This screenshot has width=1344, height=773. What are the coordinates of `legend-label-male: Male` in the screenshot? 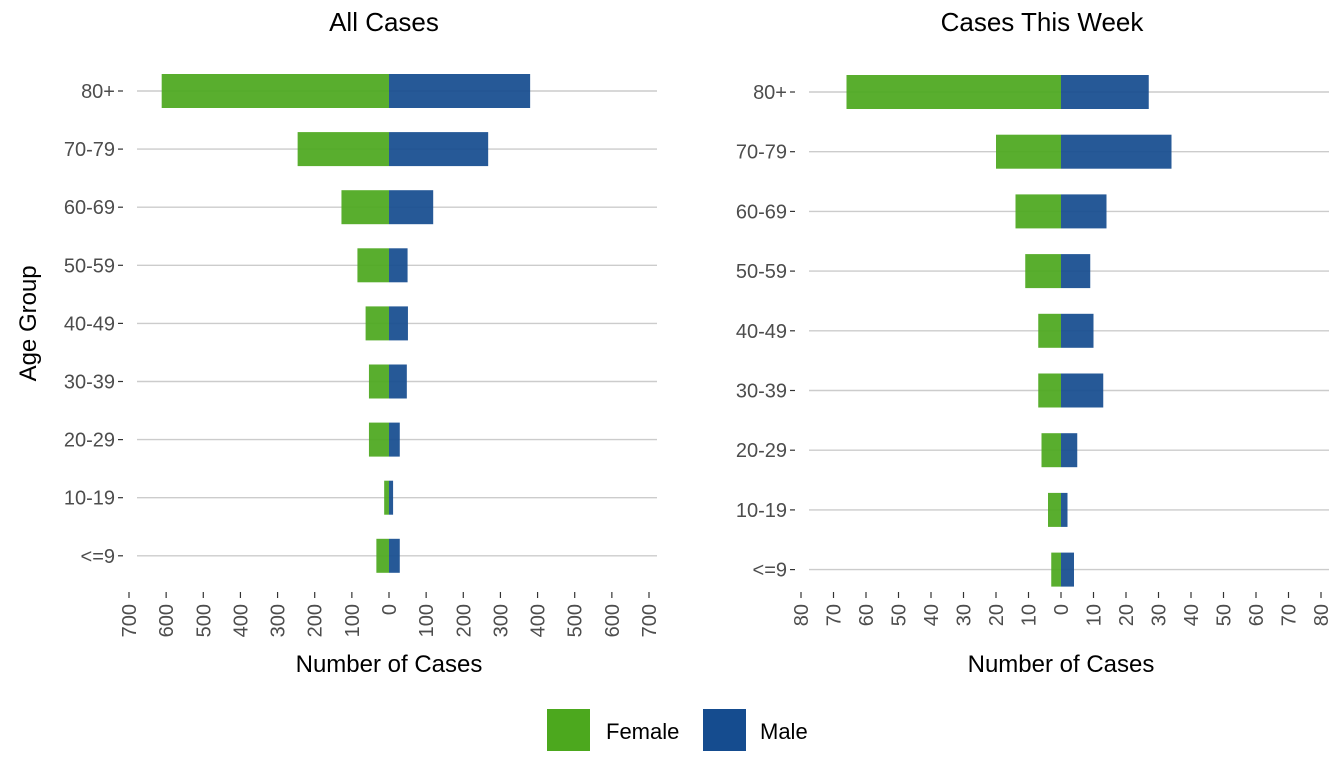 It's located at (784, 731).